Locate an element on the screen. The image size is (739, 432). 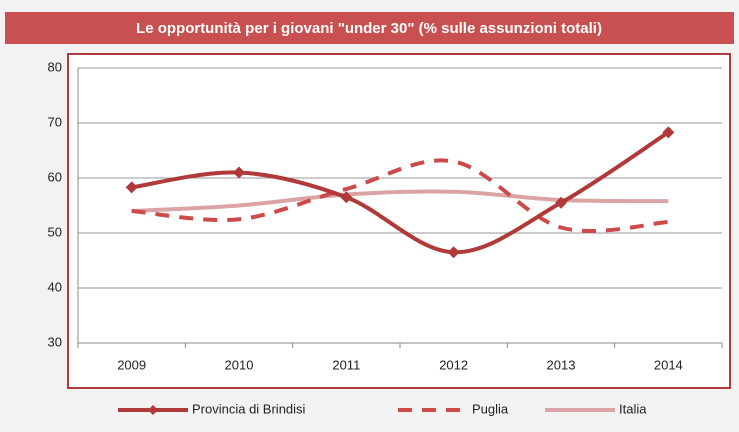
title-bar is located at coordinates (369, 28).